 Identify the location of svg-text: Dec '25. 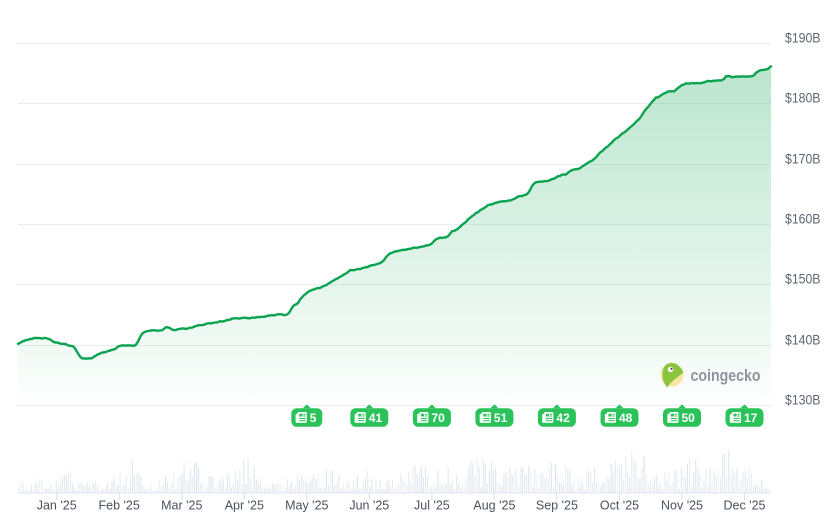
(745, 506).